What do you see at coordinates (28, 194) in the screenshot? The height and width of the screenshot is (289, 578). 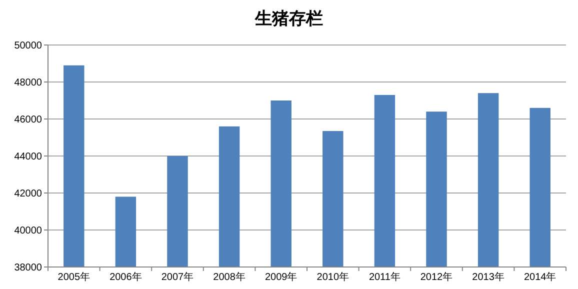 I see `y-tick-label: 42000` at bounding box center [28, 194].